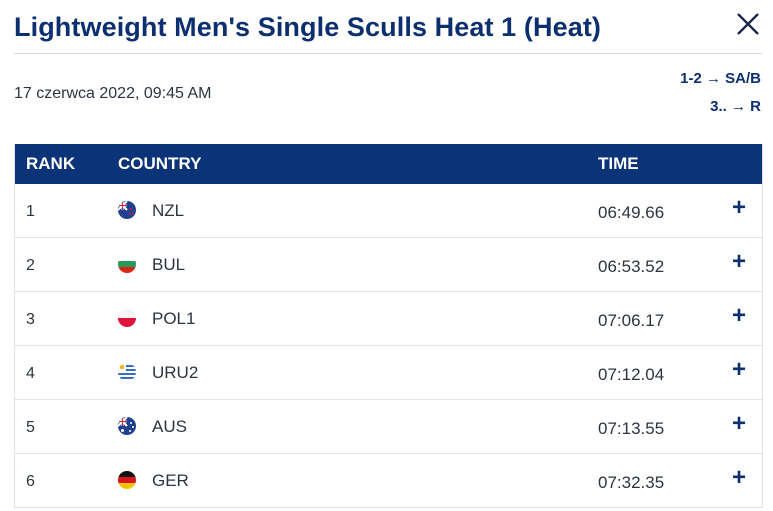 Image resolution: width=773 pixels, height=511 pixels. What do you see at coordinates (127, 480) in the screenshot?
I see `ger-flag-icon` at bounding box center [127, 480].